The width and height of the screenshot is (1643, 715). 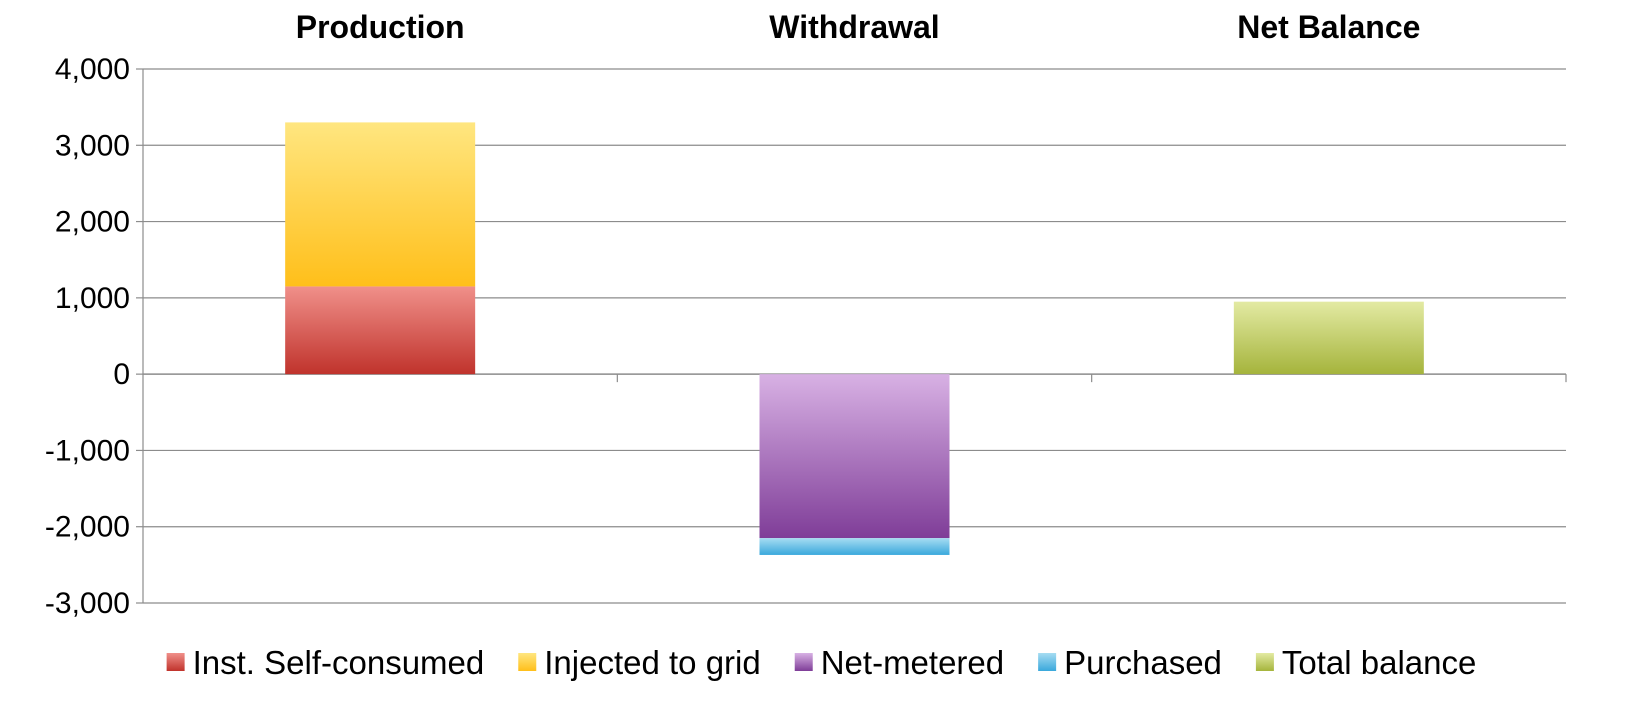 I want to click on category-label-production: Production, so click(x=380, y=27).